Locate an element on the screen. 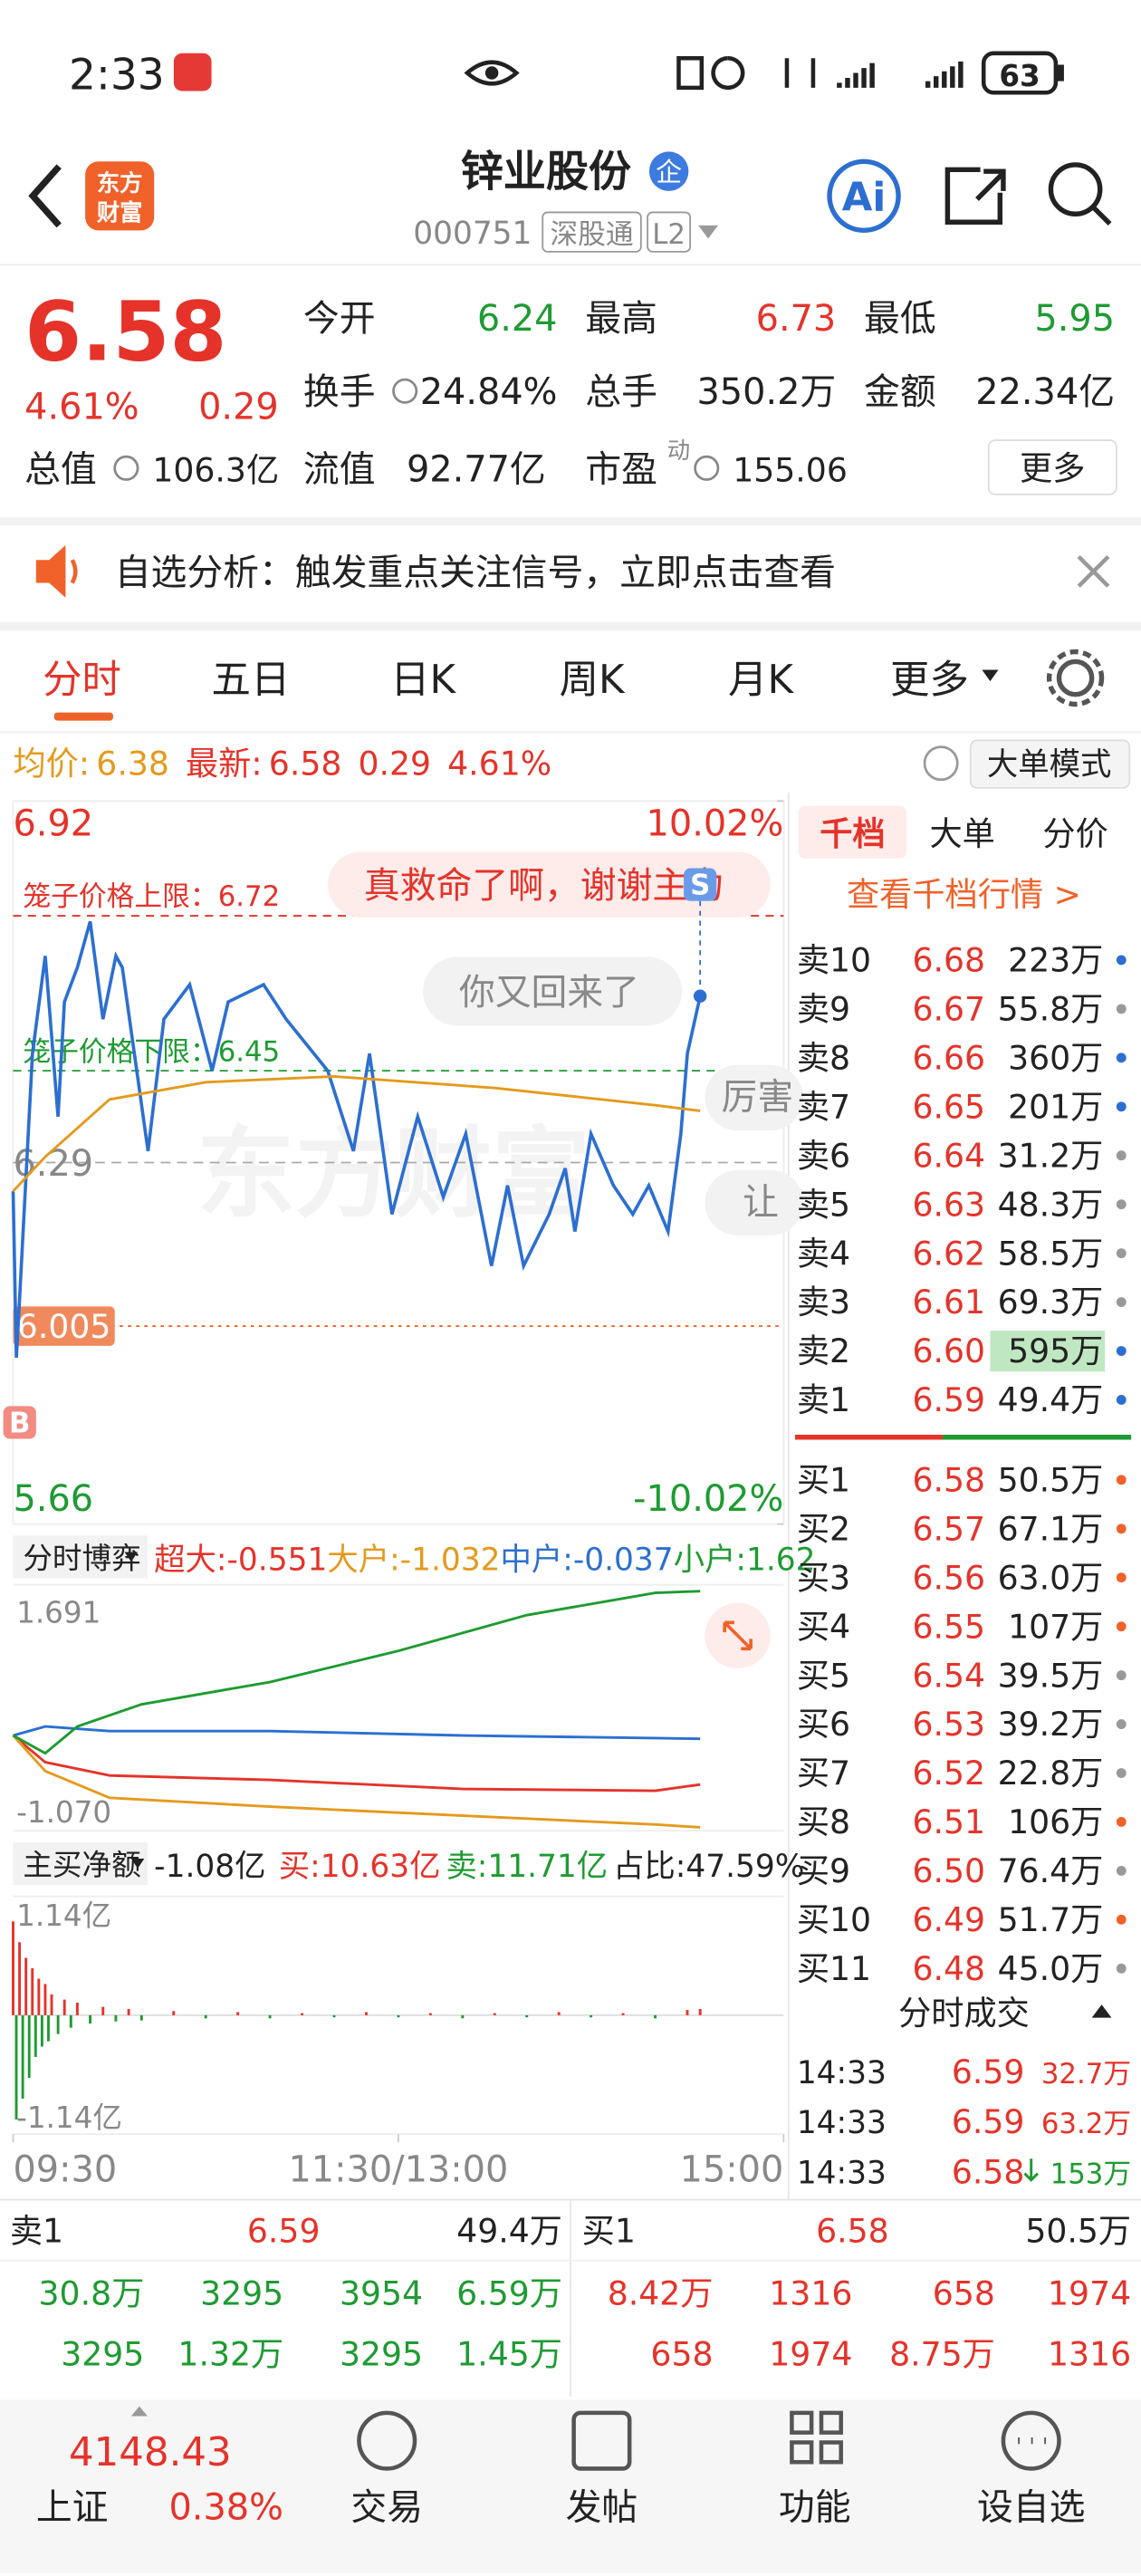 The height and width of the screenshot is (2576, 1141). post-icon is located at coordinates (601, 2440).